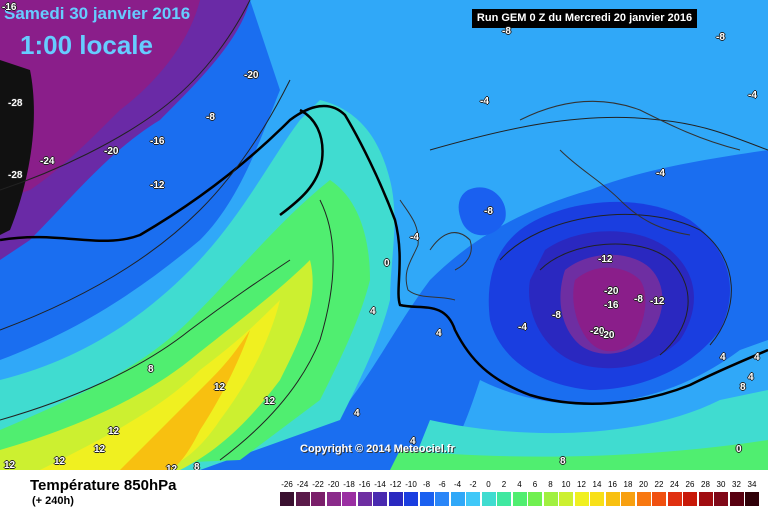 This screenshot has width=768, height=512. Describe the element at coordinates (457, 484) in the screenshot. I see `legend-tick-label: -4` at that location.